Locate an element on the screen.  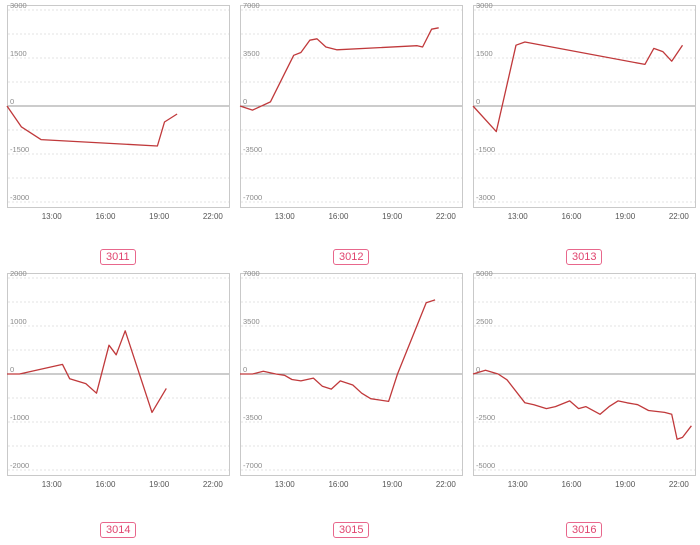
chart-panel-3016: 5000 2500 0 -2500 -5000 13:00 16:00 19:00 22:00 is located at coordinates (584, 383).